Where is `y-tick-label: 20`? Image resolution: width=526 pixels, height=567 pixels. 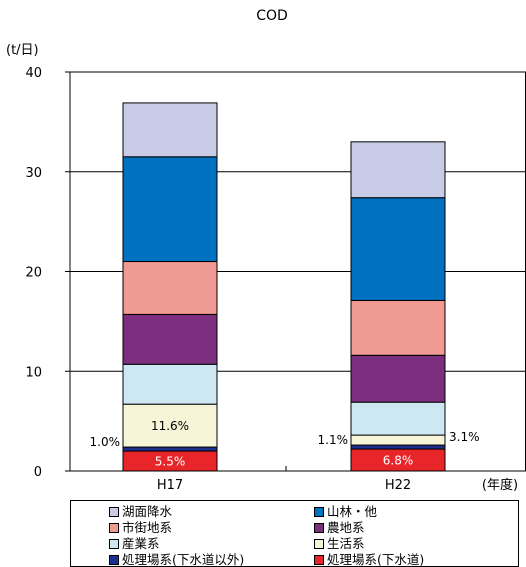 y-tick-label: 20 is located at coordinates (33, 273).